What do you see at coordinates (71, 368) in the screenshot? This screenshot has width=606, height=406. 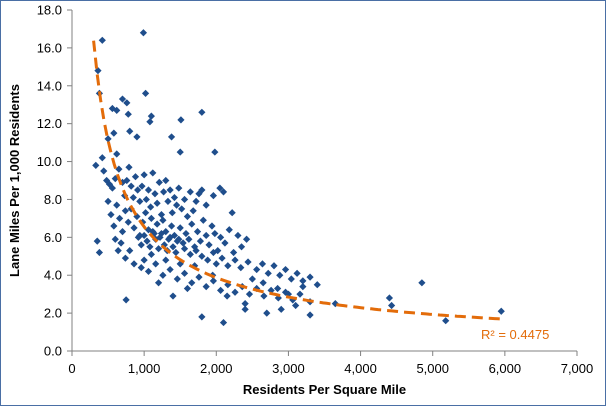 I see `x-tick-label: 0` at bounding box center [71, 368].